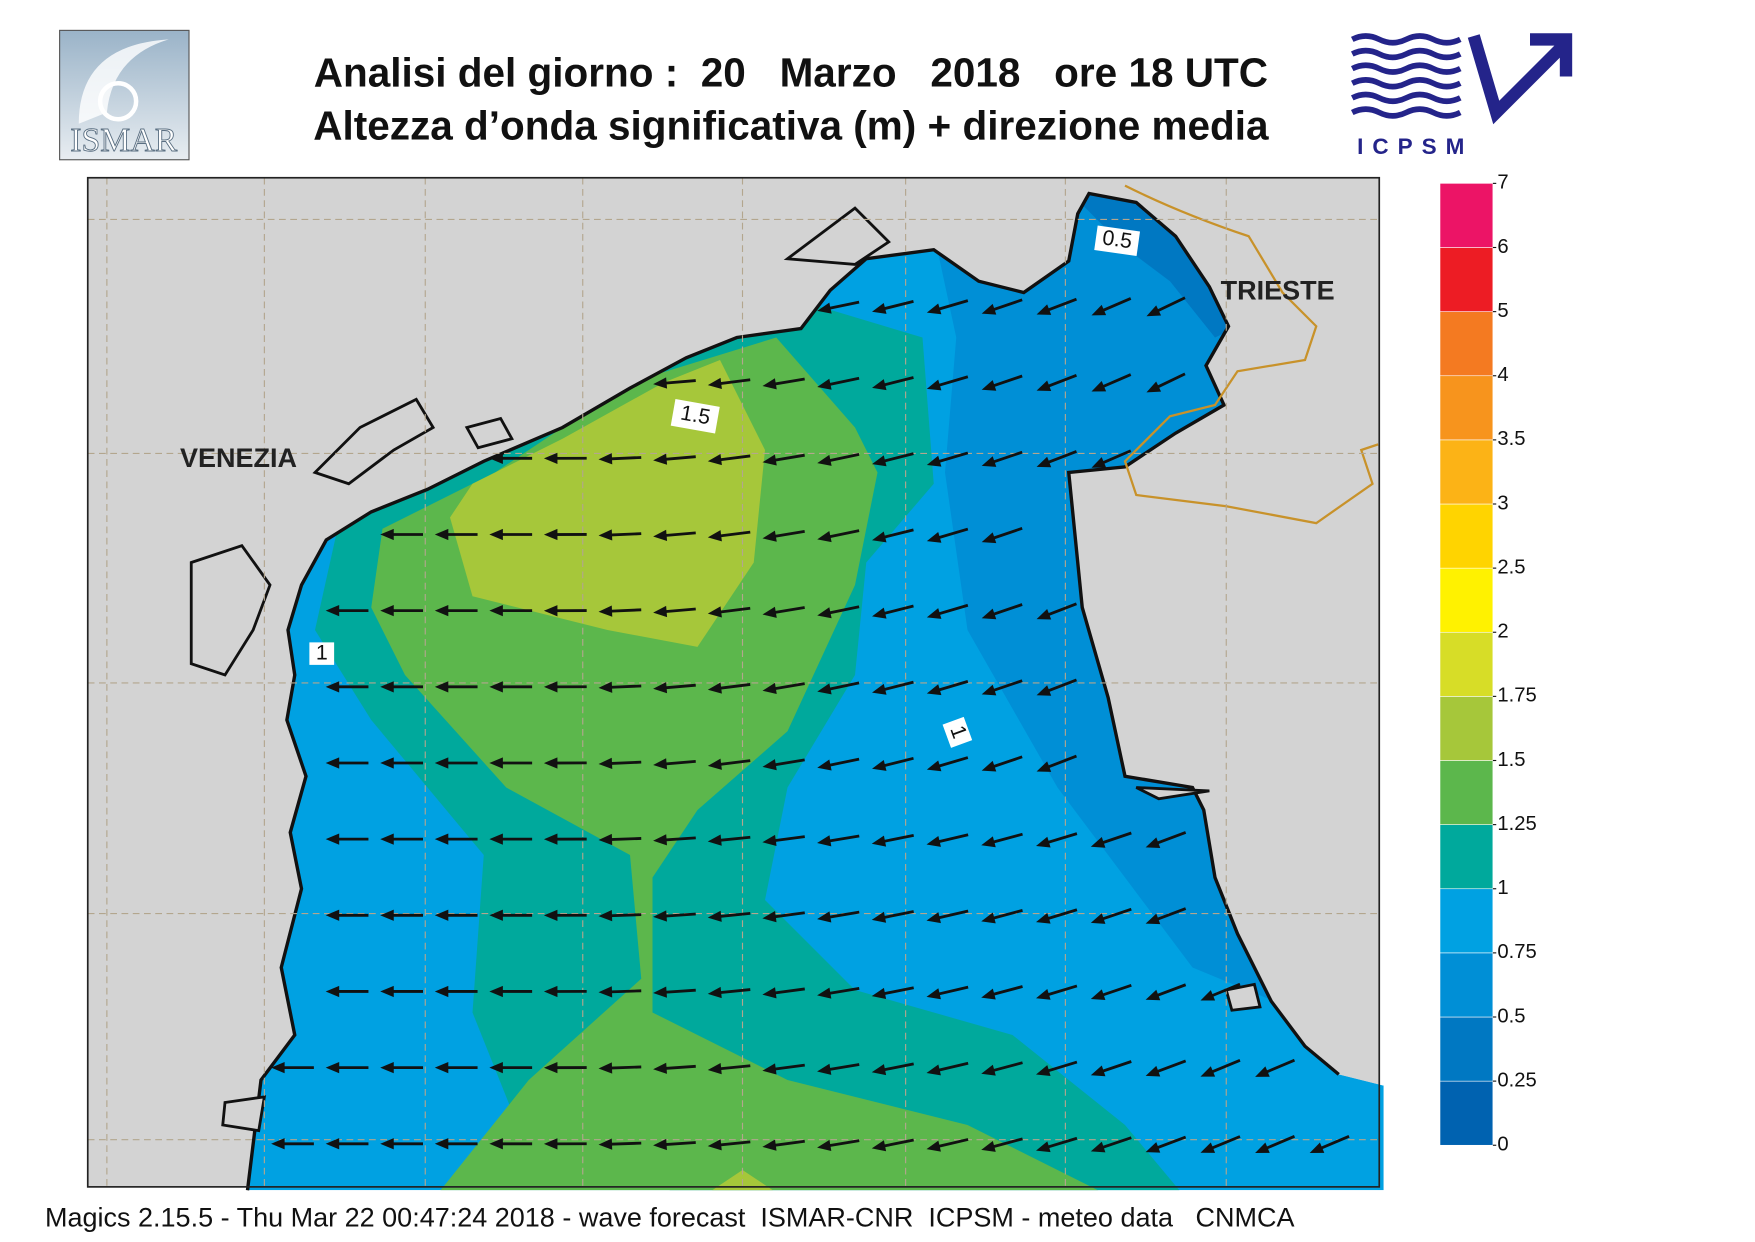 This screenshot has width=1755, height=1242. I want to click on contour-label-text: 1, so click(322, 652).